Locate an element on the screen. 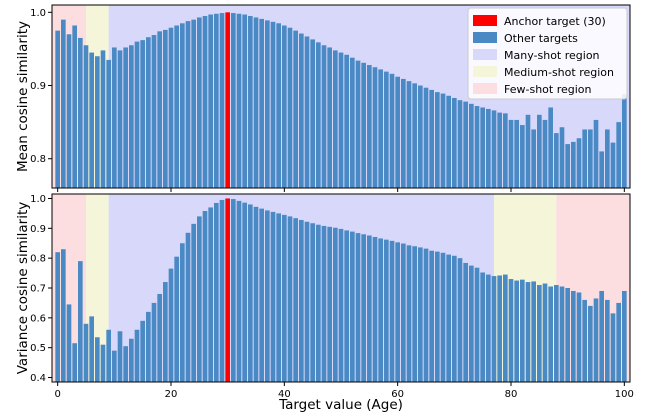 The image size is (645, 417). legend-label: Medium-shot region is located at coordinates (559, 72).